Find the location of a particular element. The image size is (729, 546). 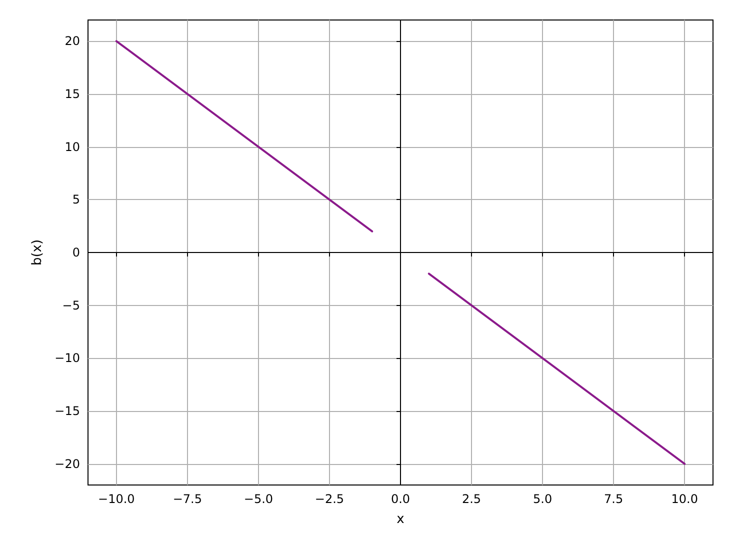

y-axis-title: b(x) is located at coordinates (37, 252).